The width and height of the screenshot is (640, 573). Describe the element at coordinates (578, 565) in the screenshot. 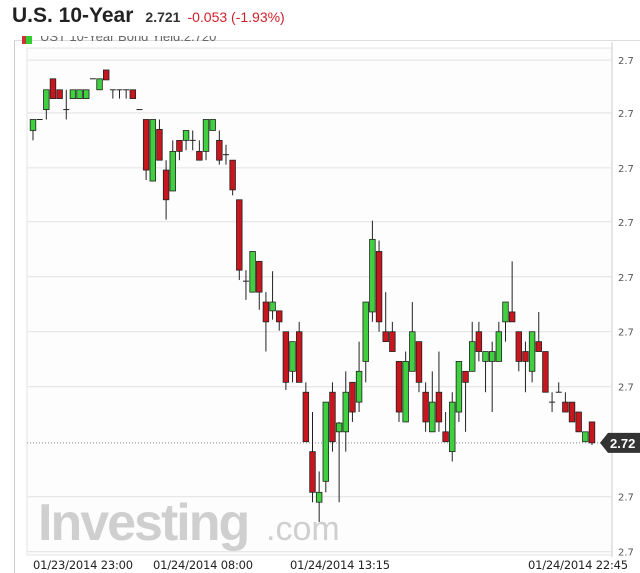

I see `x-label: 01/24/2014 22:45` at that location.